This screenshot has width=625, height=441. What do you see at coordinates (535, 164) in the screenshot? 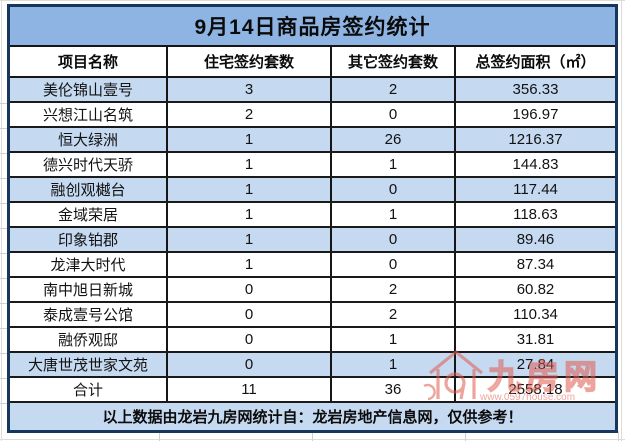
I see `area-cell: 144.83` at bounding box center [535, 164].